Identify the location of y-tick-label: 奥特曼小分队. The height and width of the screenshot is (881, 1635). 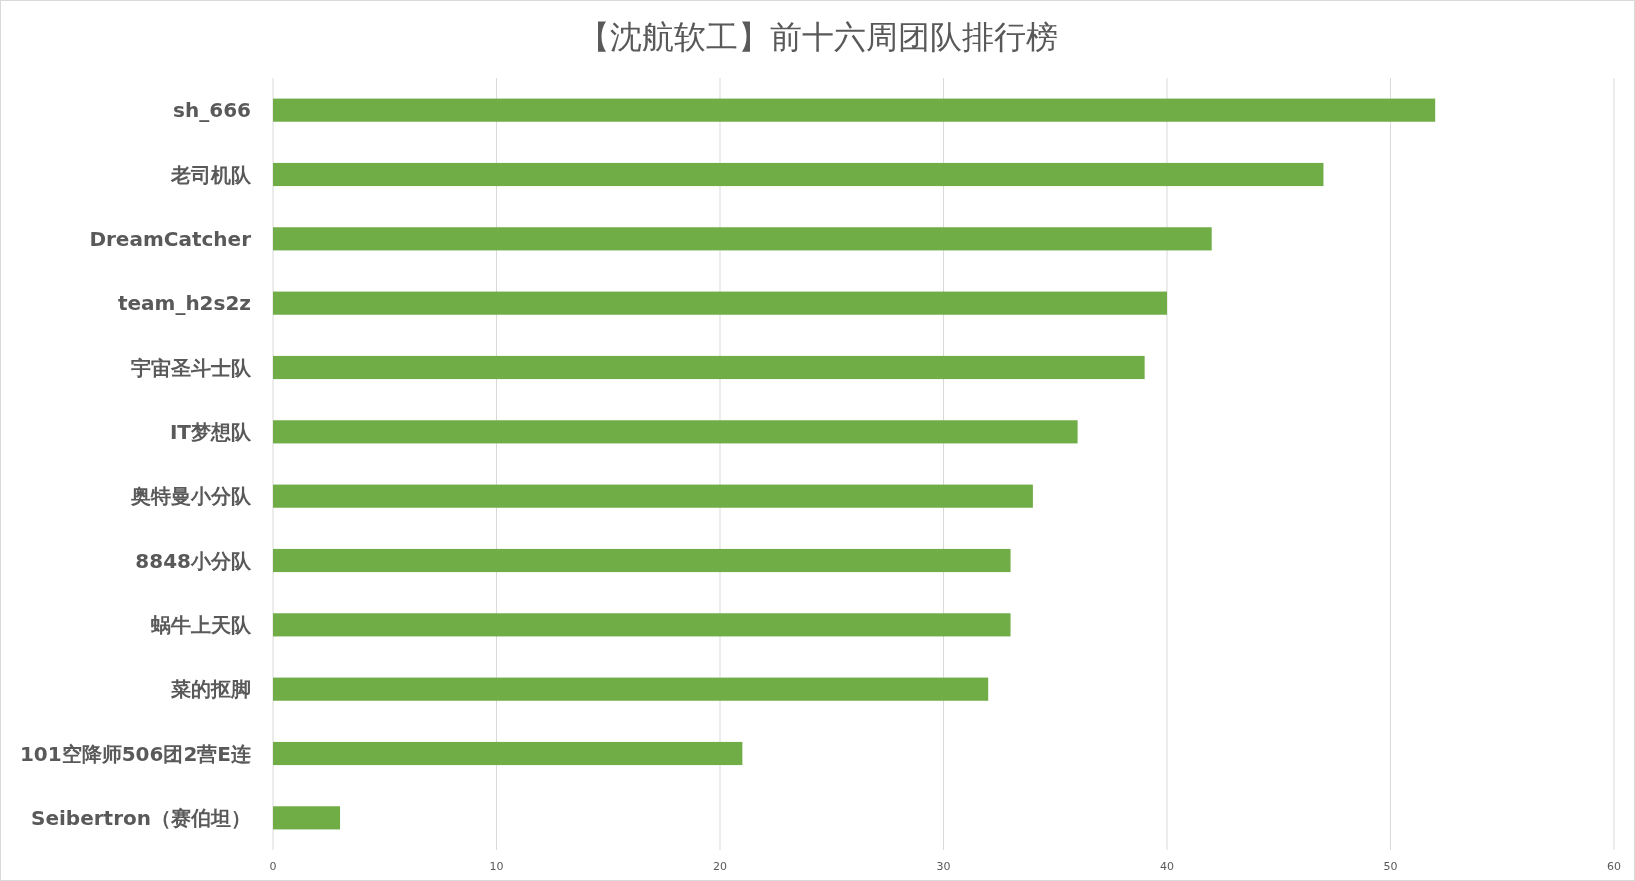
(191, 496).